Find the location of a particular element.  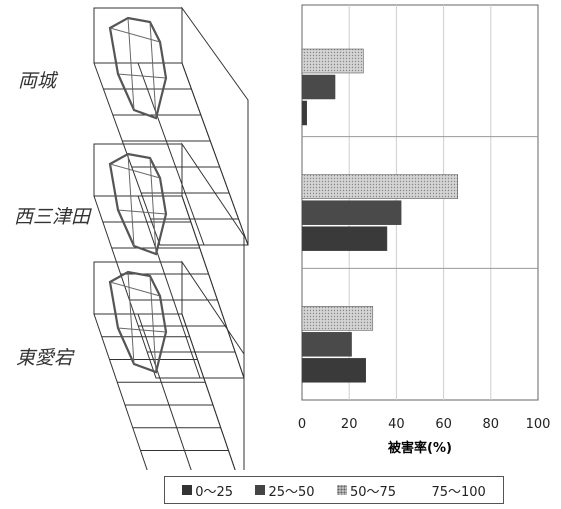

x-tick-label-3: 60 is located at coordinates (443, 424).